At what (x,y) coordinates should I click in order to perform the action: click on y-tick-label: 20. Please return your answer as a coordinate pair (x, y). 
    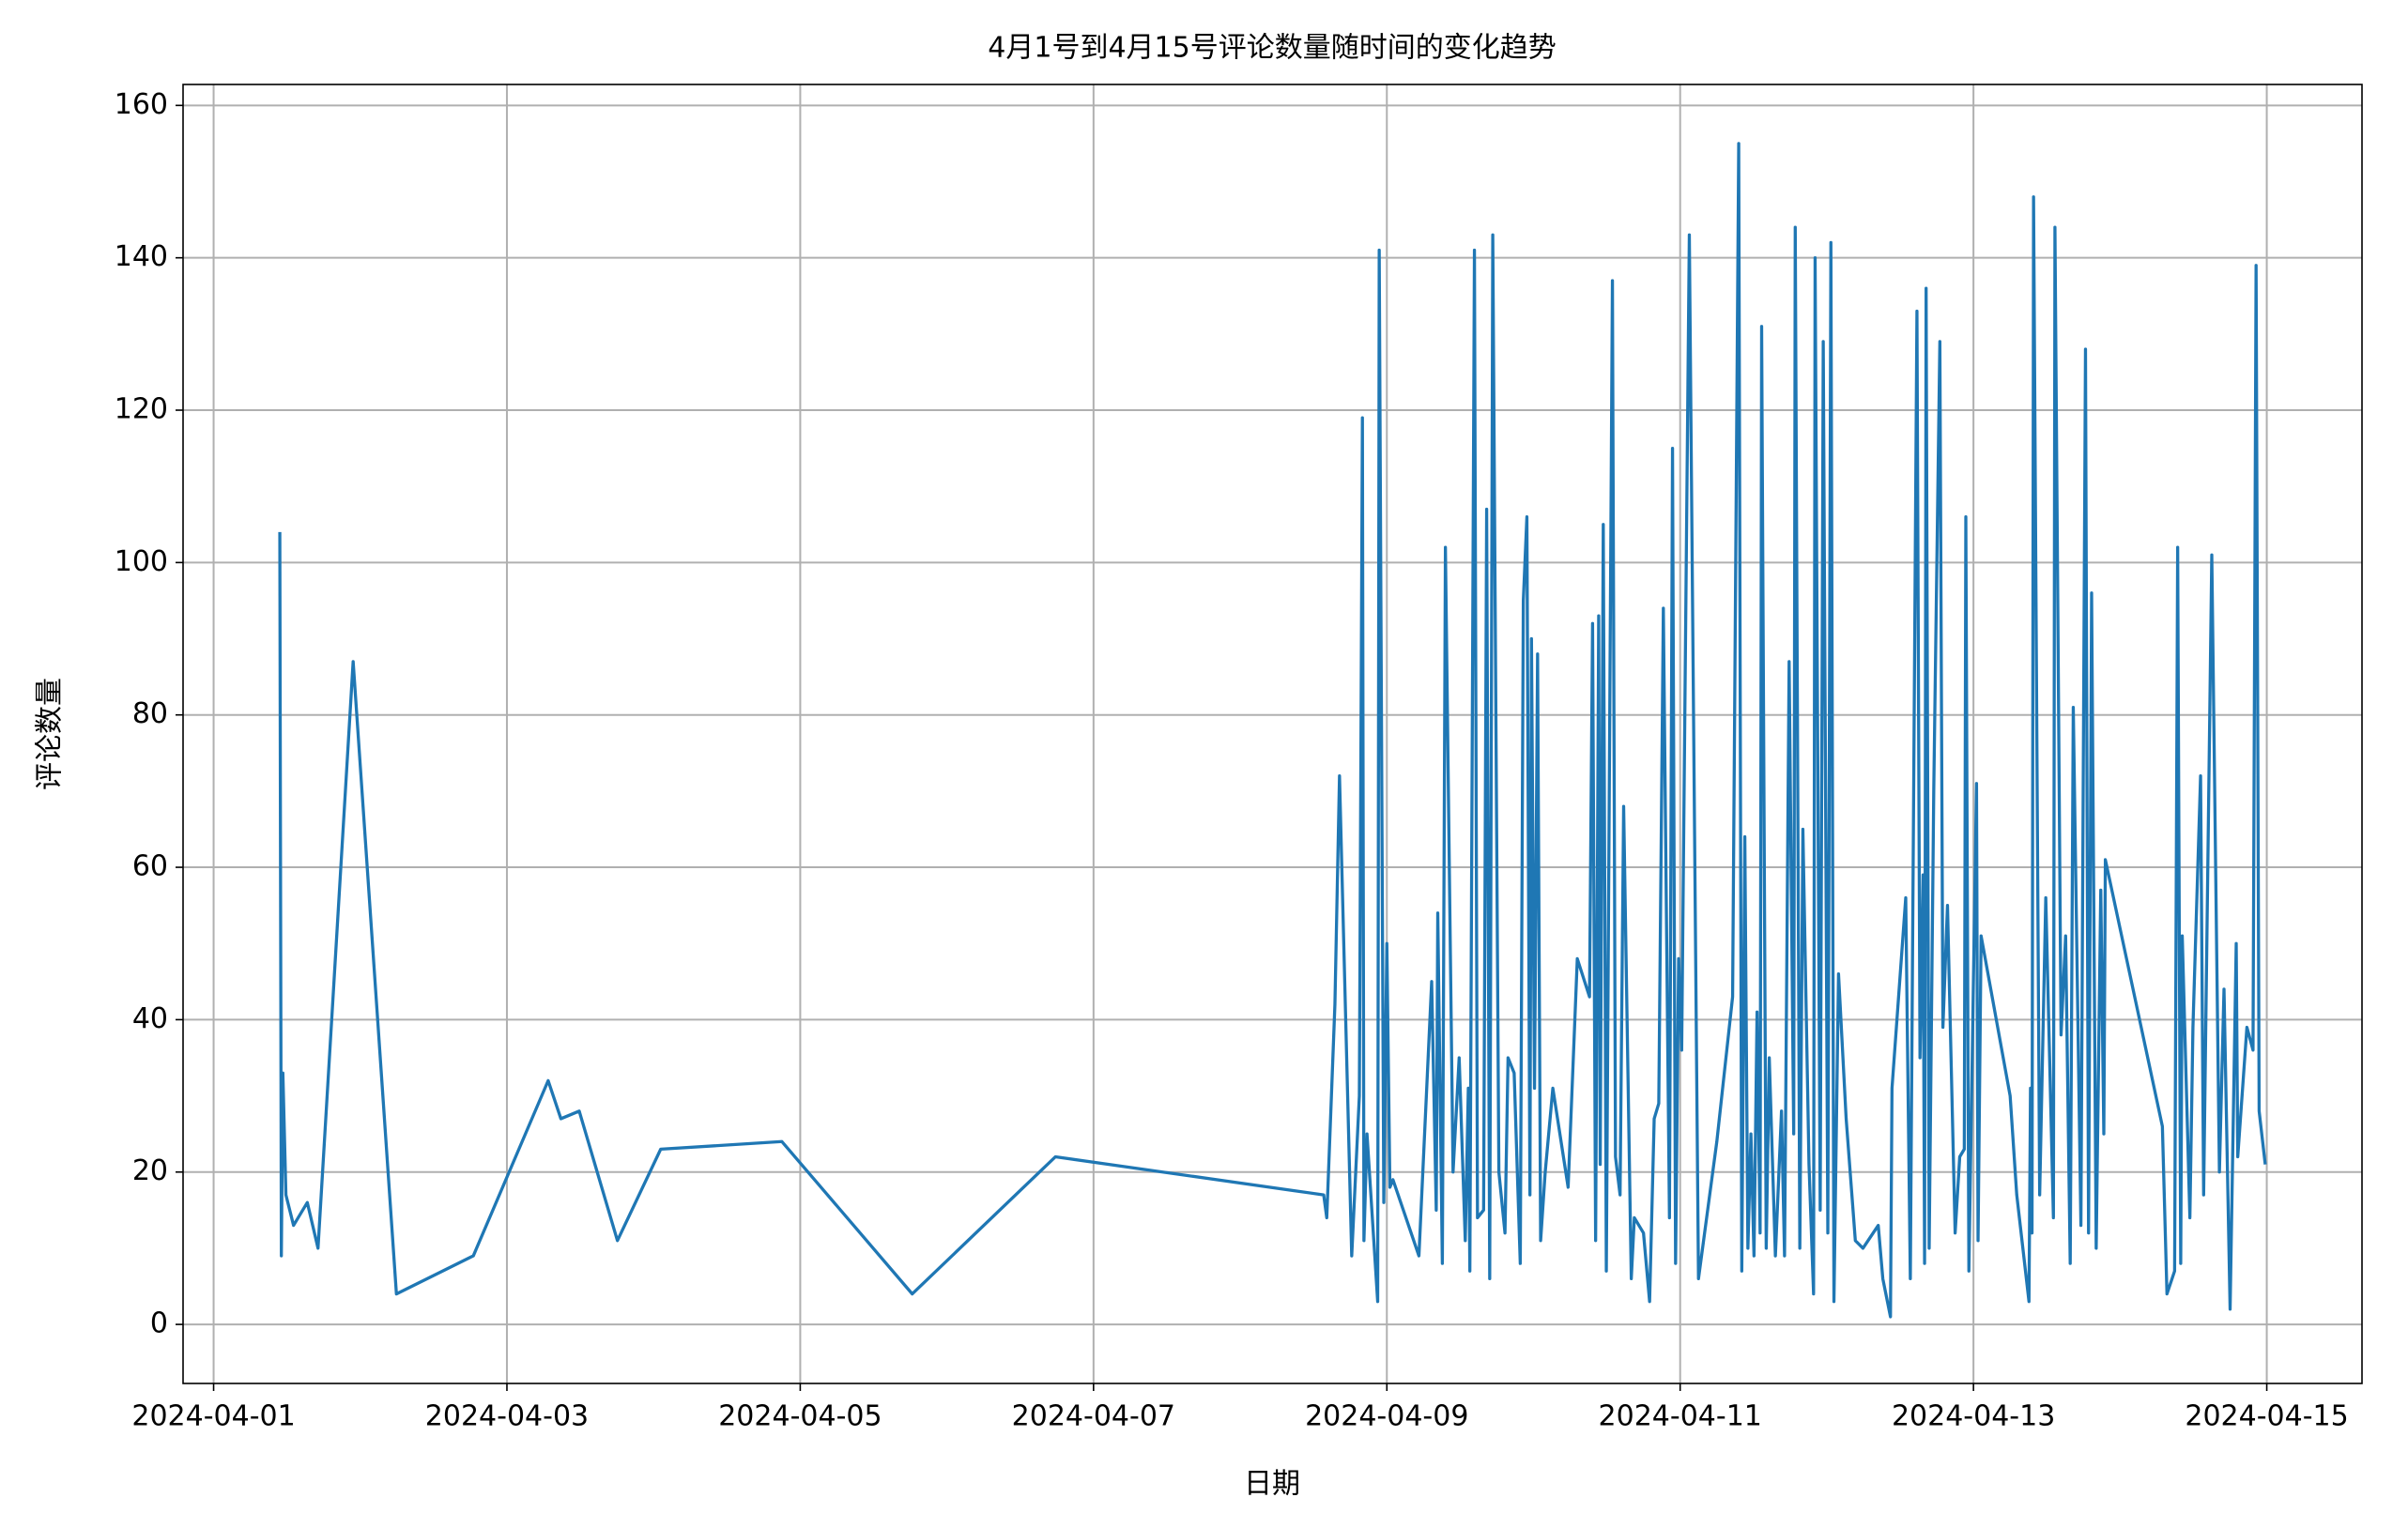
    Looking at the image, I should click on (150, 1170).